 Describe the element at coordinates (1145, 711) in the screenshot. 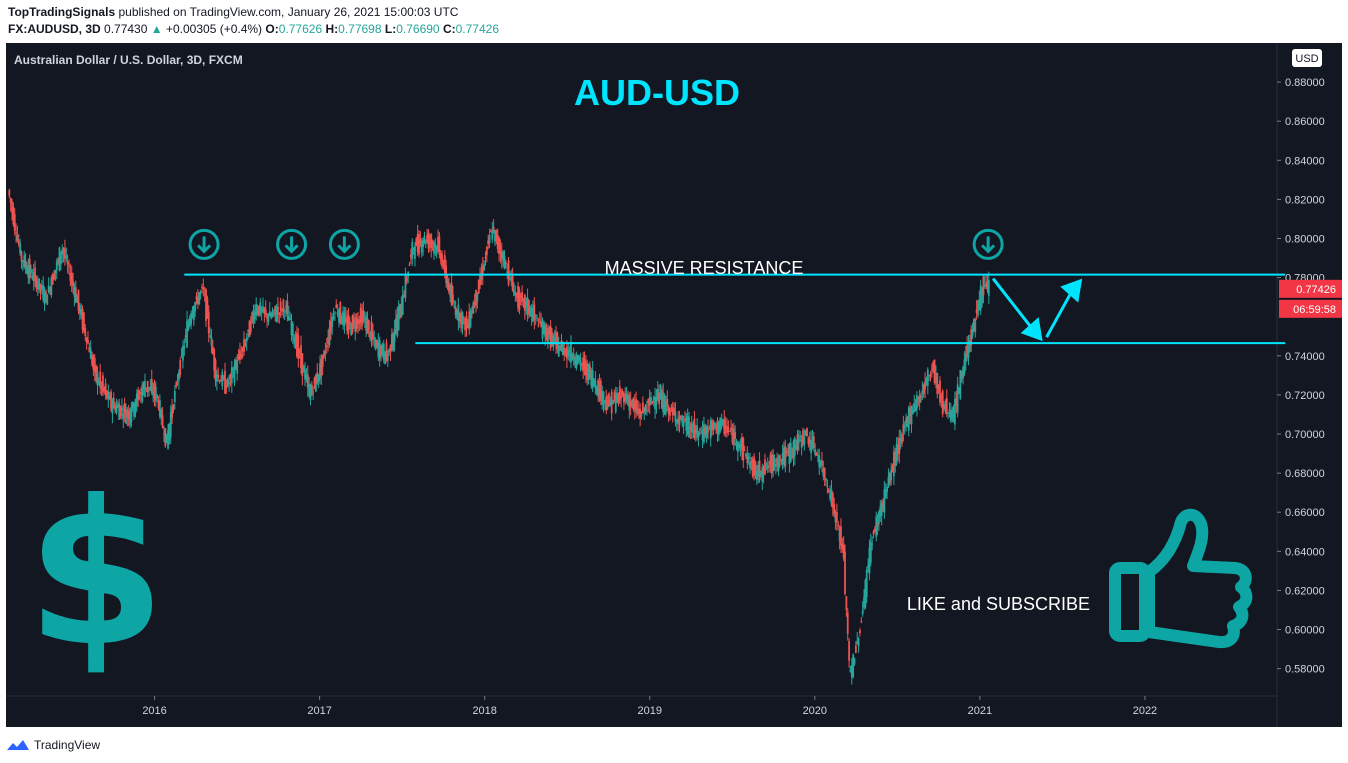

I see `x-tick-label: 2022` at that location.